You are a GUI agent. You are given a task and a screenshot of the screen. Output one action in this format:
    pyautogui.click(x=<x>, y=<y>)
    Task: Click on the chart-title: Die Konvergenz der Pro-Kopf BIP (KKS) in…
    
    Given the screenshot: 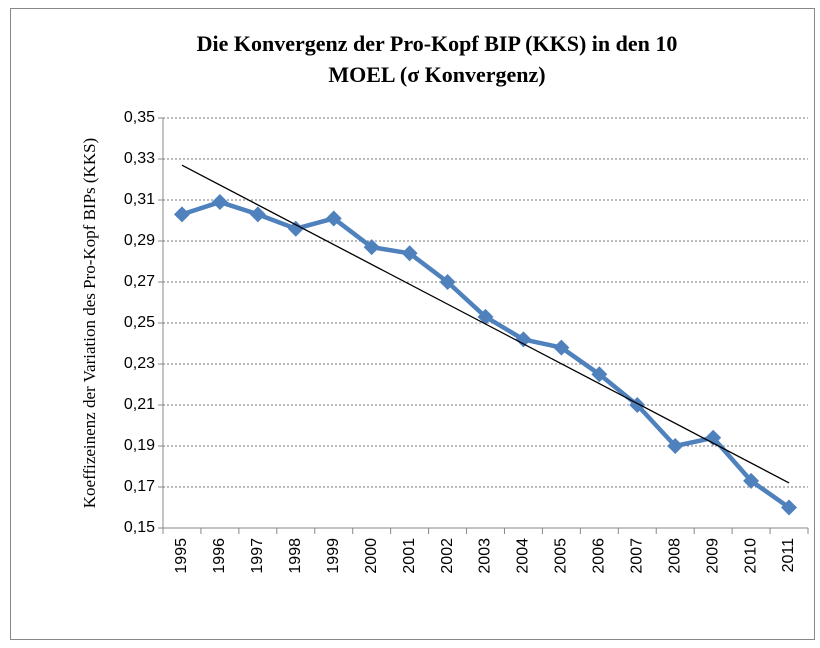 What is the action you would take?
    pyautogui.click(x=437, y=59)
    